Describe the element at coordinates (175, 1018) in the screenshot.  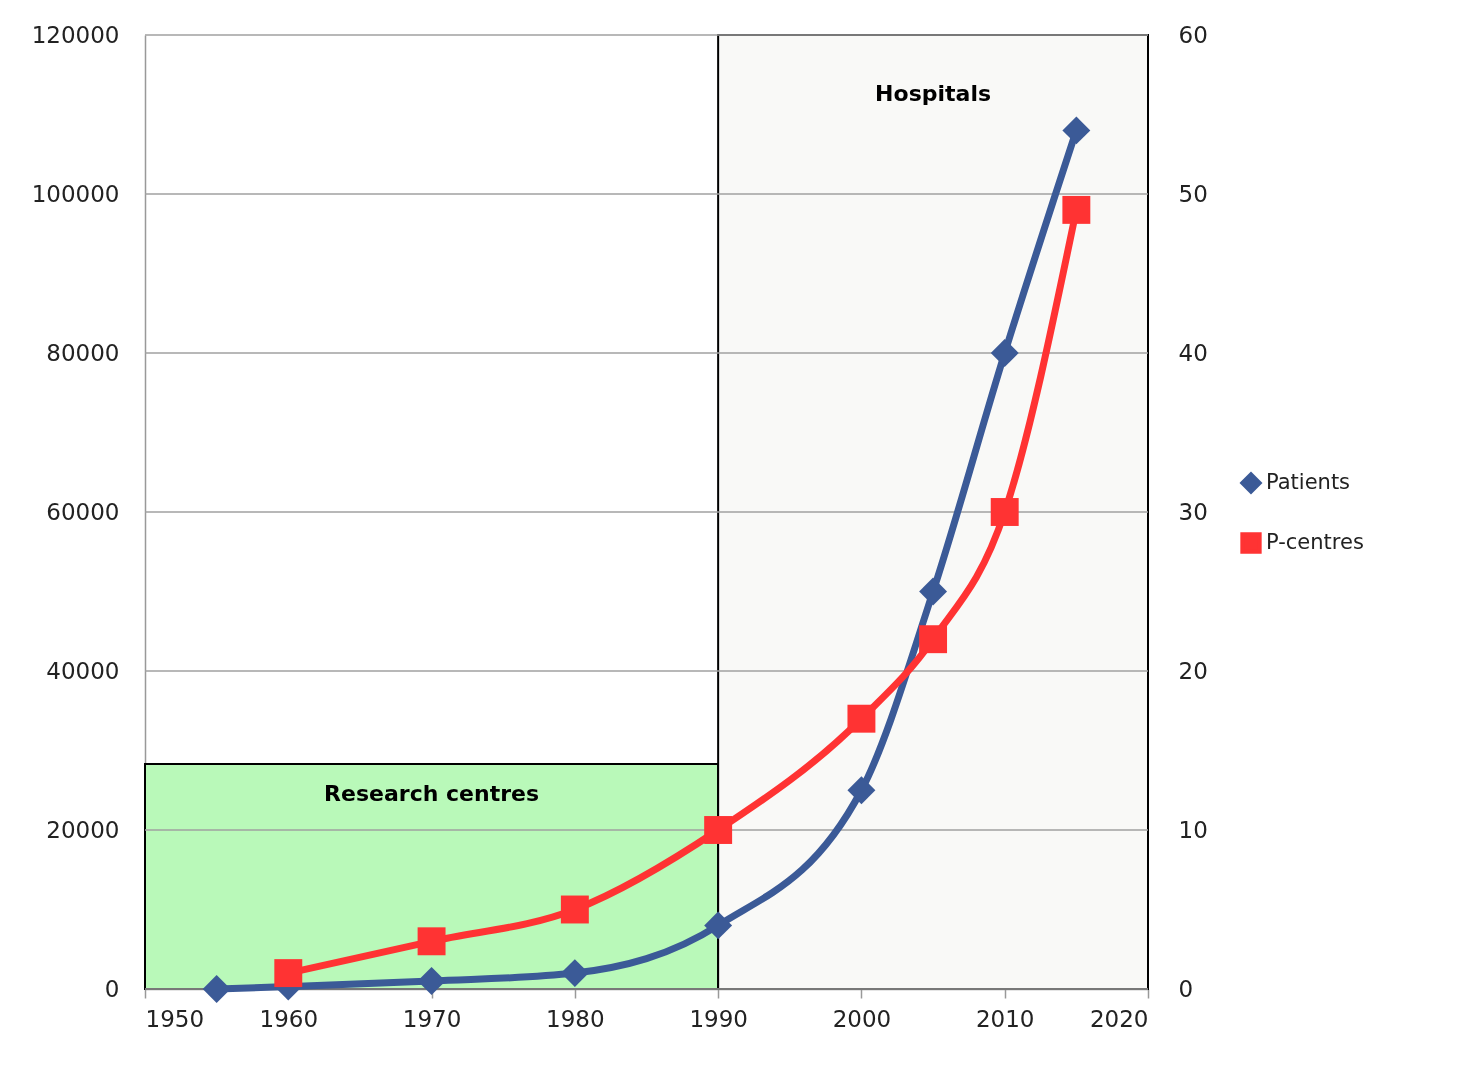
I see `x-tick-label: 1950` at that location.